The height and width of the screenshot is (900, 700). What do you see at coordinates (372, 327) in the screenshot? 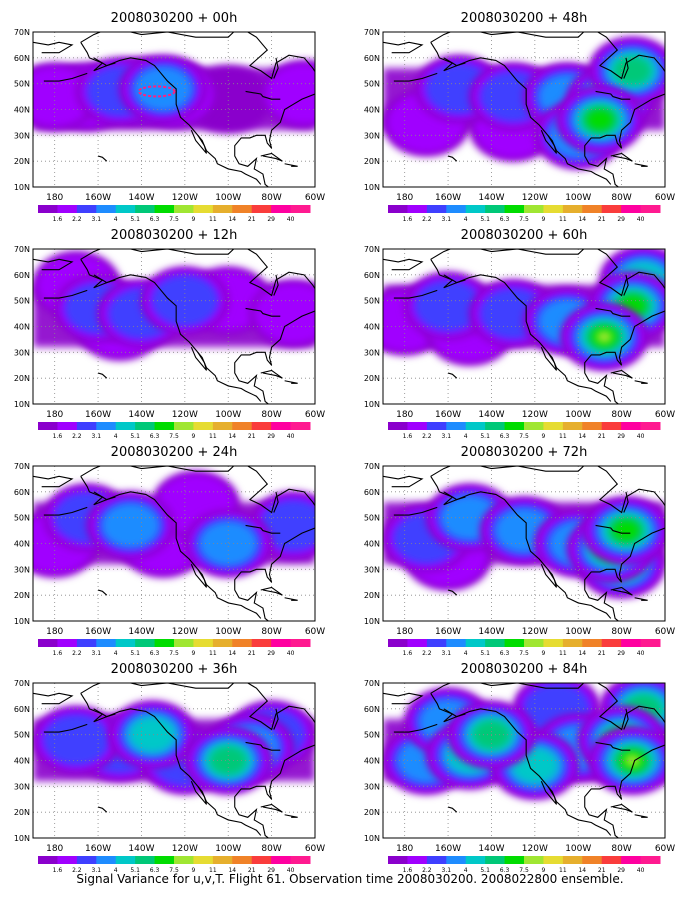
I see `lat-tick-label: 40N` at bounding box center [372, 327].